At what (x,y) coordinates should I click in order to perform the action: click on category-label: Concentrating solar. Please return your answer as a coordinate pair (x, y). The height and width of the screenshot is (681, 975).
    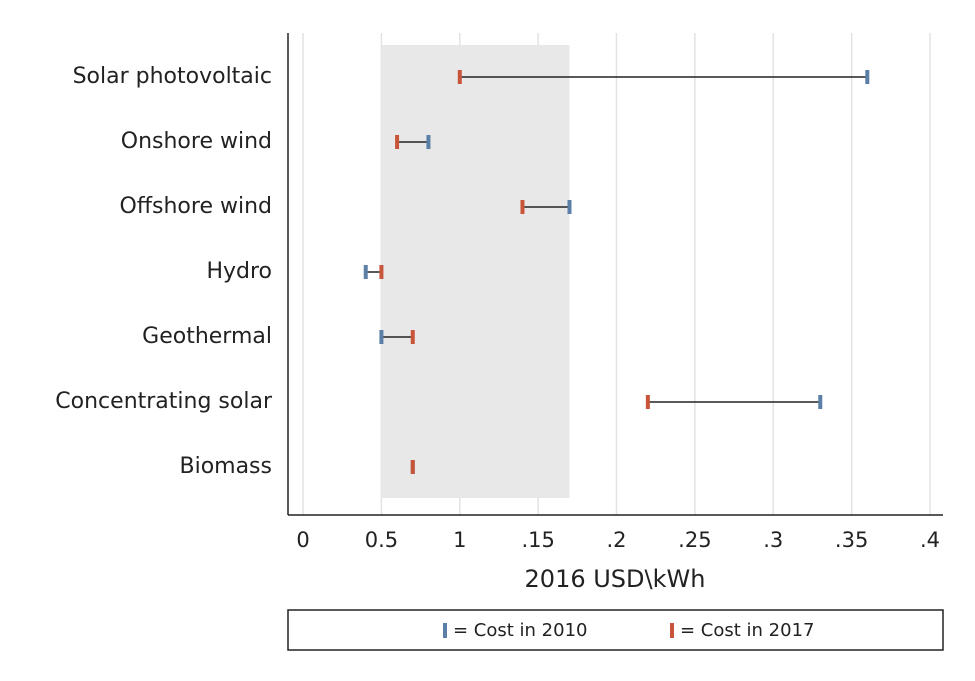
    Looking at the image, I should click on (164, 401).